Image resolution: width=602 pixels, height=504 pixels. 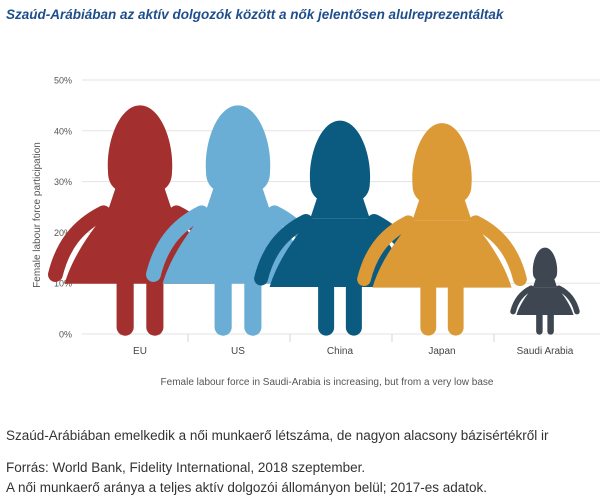 I want to click on woman-figure-us, so click(x=238, y=220).